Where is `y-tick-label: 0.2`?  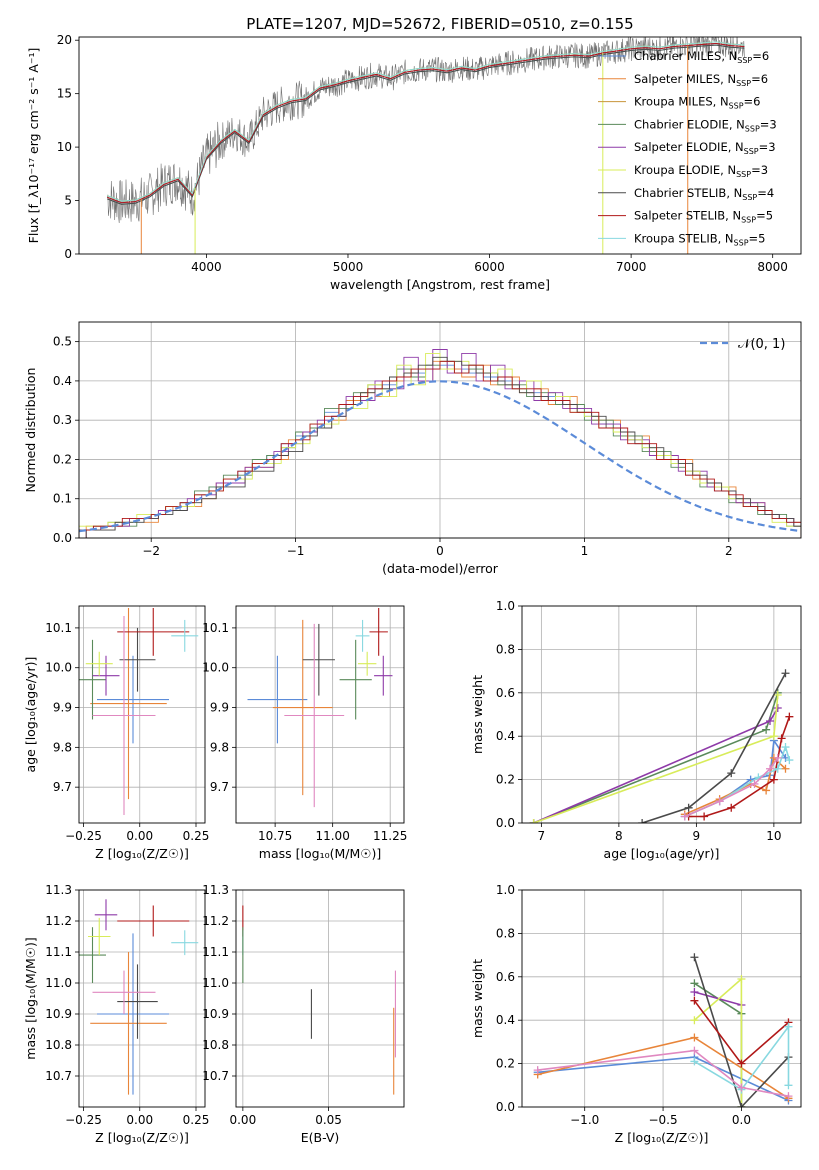
y-tick-label: 0.2 is located at coordinates (505, 1064).